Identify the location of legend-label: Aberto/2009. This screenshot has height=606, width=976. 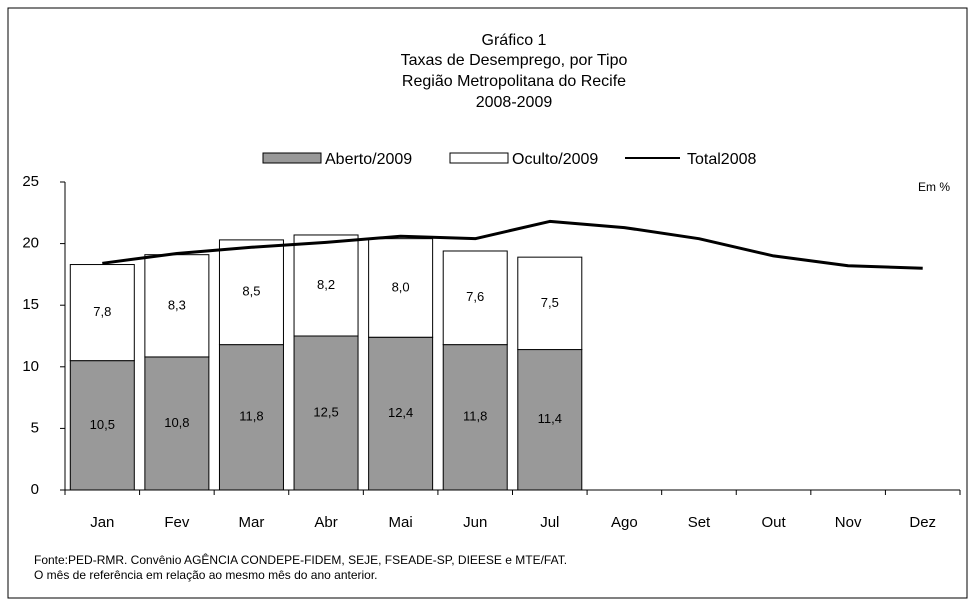
(368, 159).